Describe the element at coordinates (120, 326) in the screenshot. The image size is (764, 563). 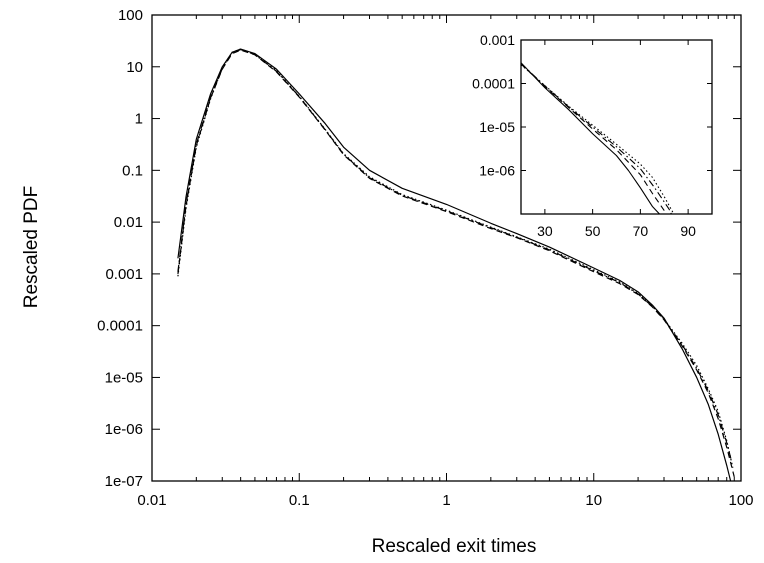
I see `main-y-tick-label: 0.0001` at that location.